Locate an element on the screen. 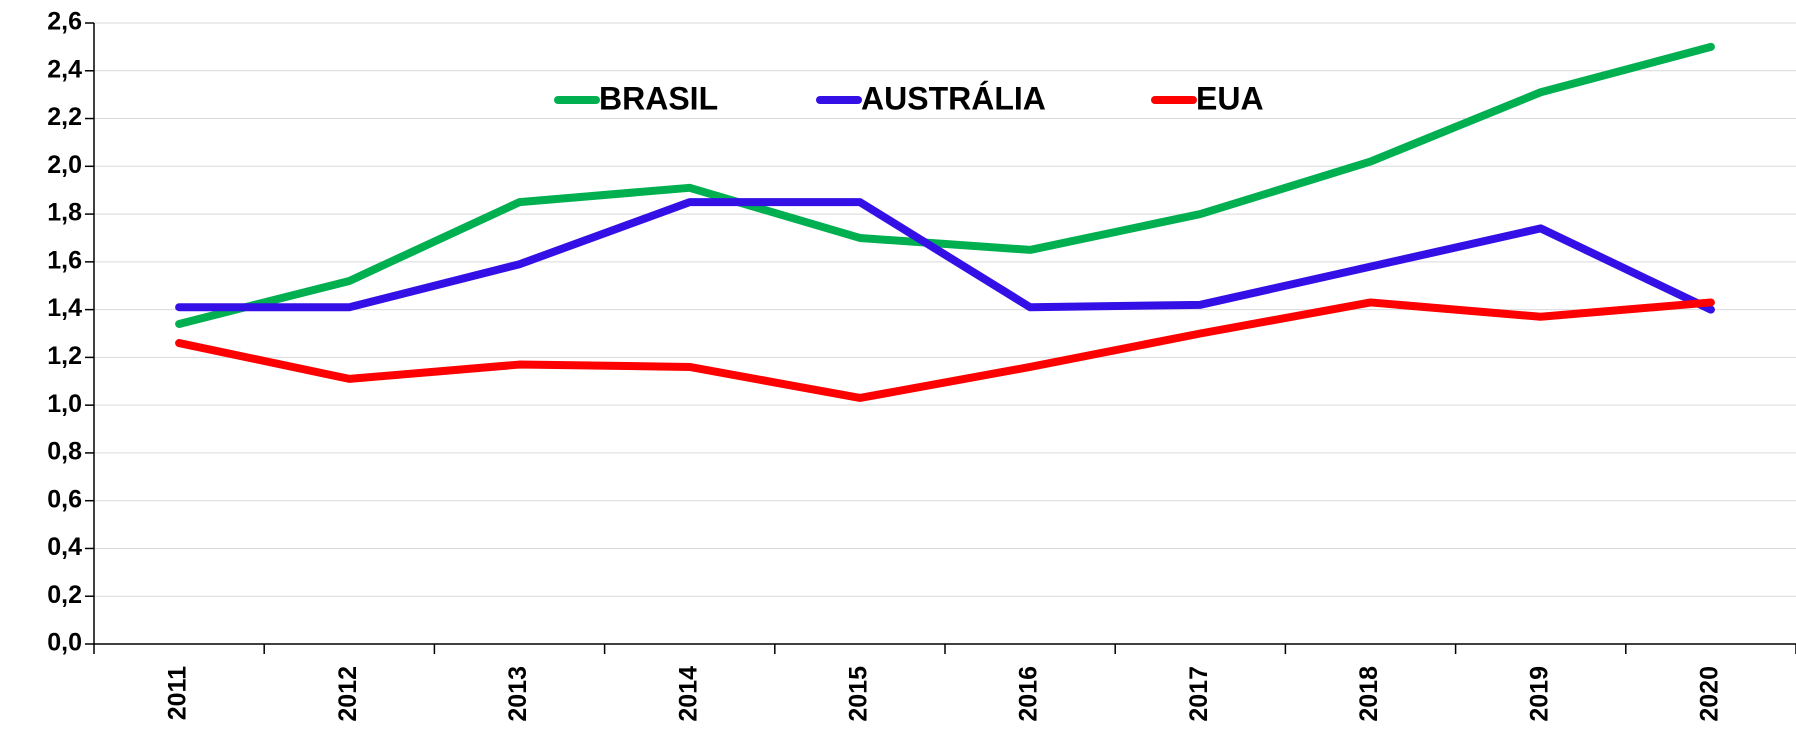  y-tick-label: 0,2 is located at coordinates (64, 595).